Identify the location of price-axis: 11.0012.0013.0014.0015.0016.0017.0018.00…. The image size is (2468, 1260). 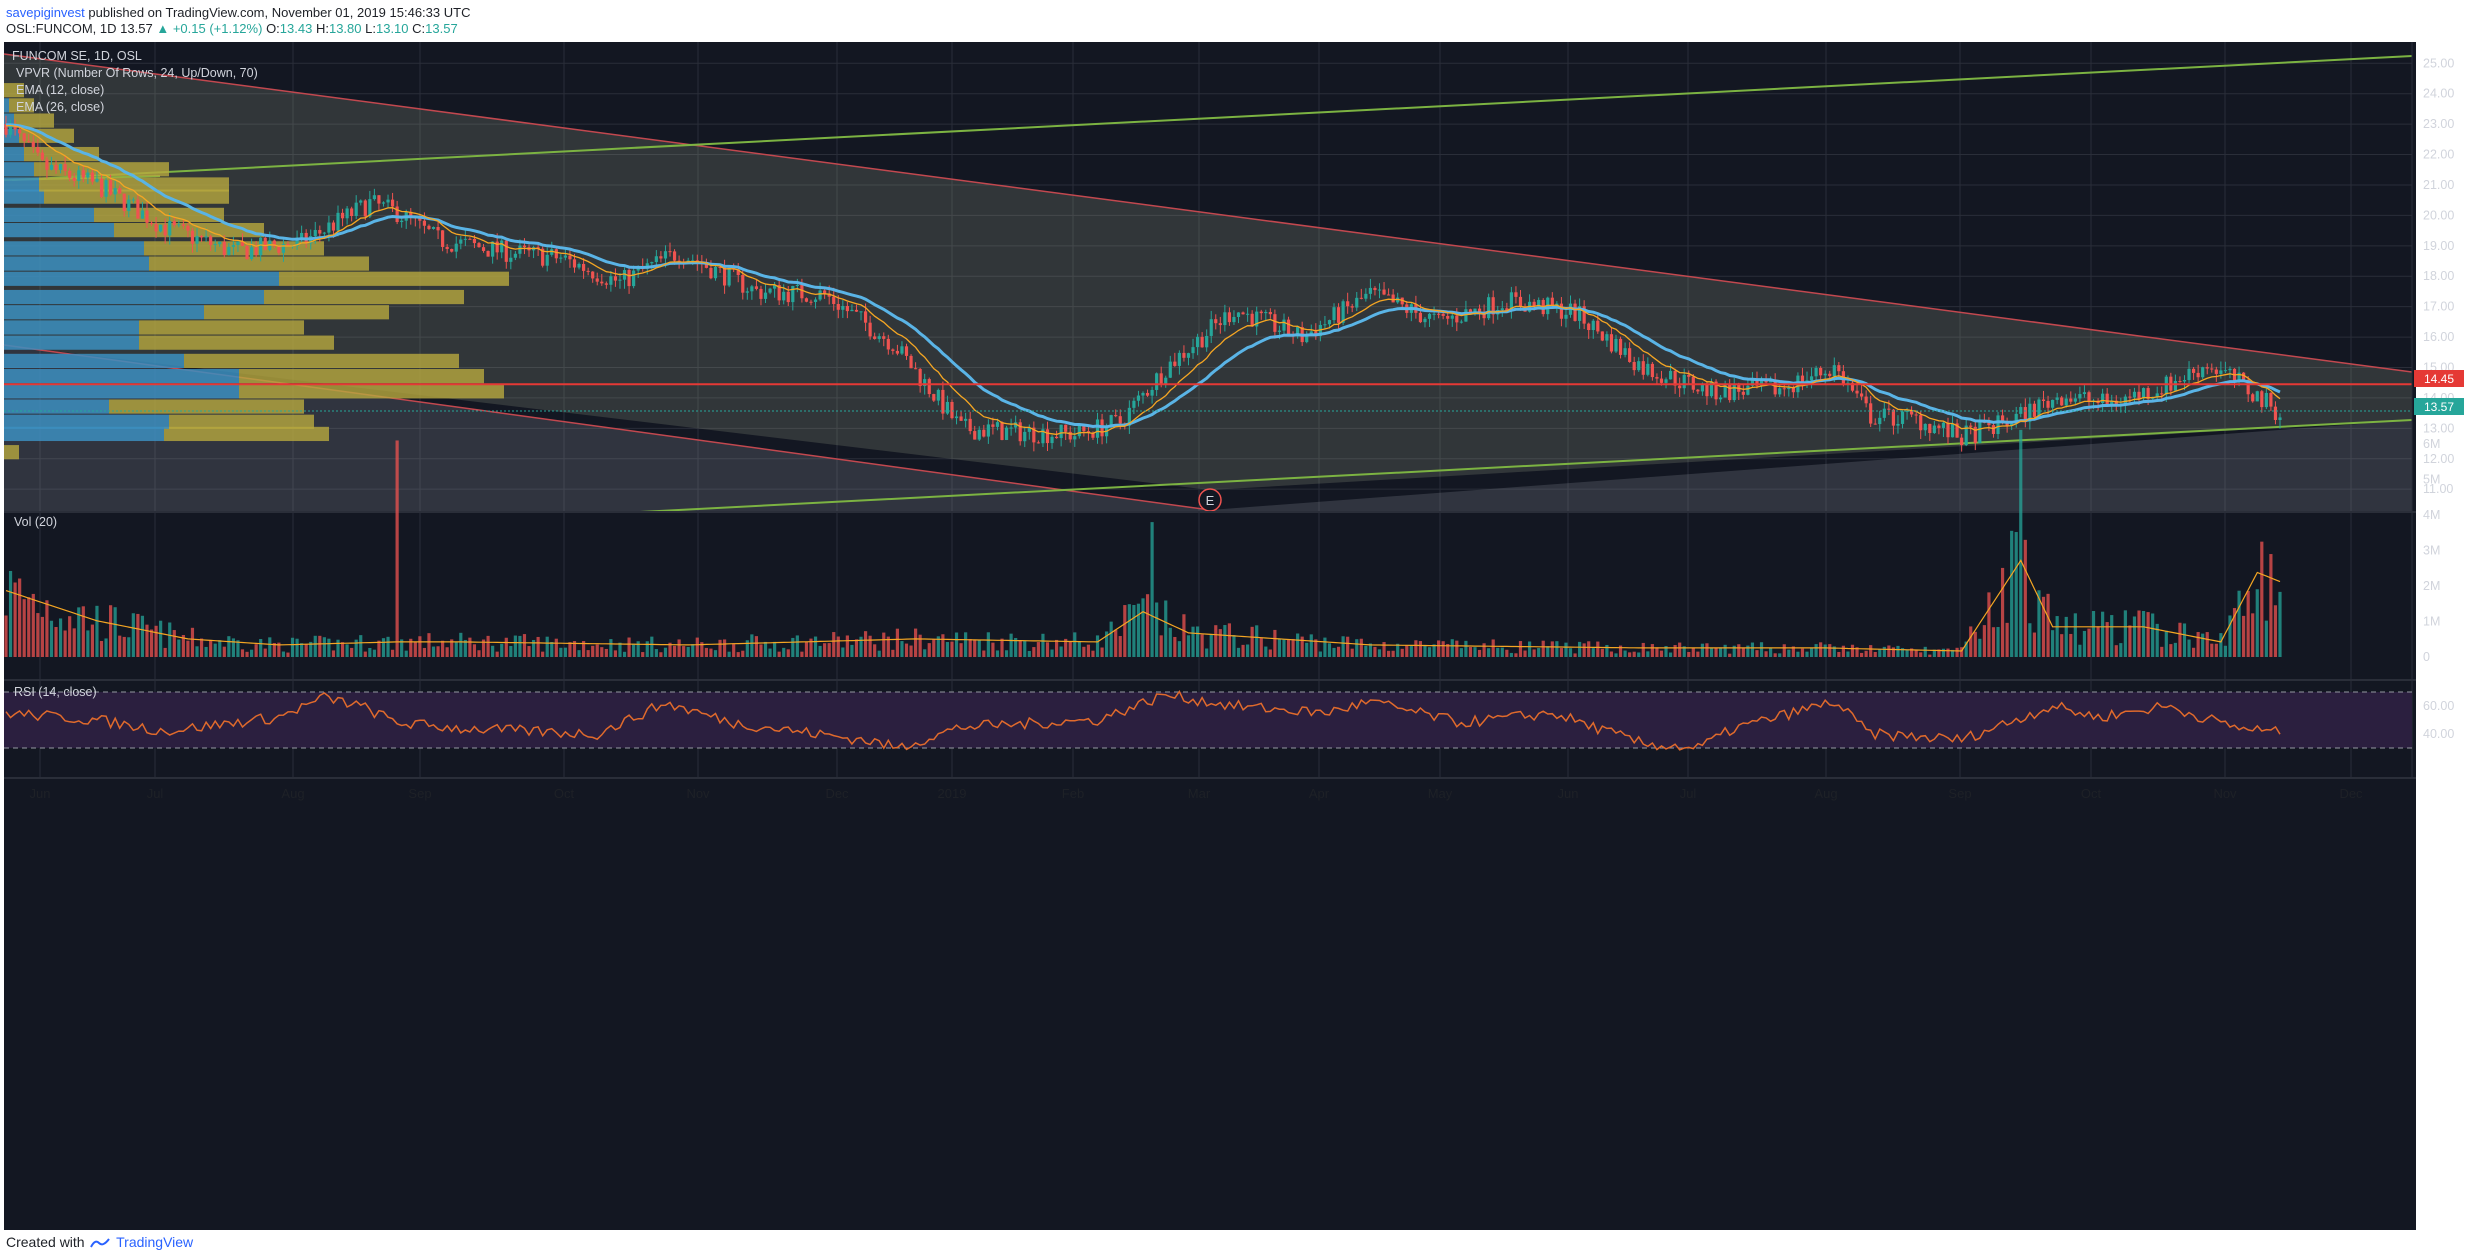
(2438, 276).